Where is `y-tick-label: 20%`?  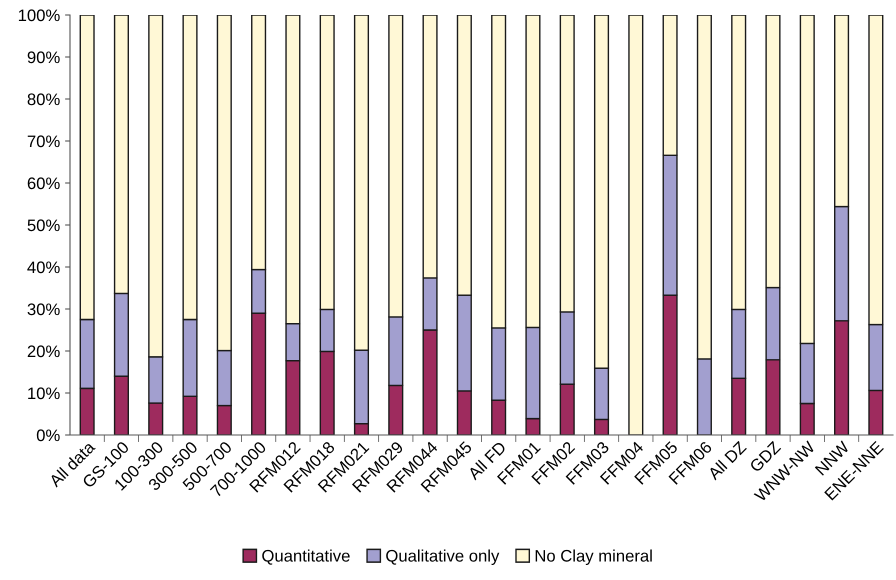
y-tick-label: 20% is located at coordinates (44, 351).